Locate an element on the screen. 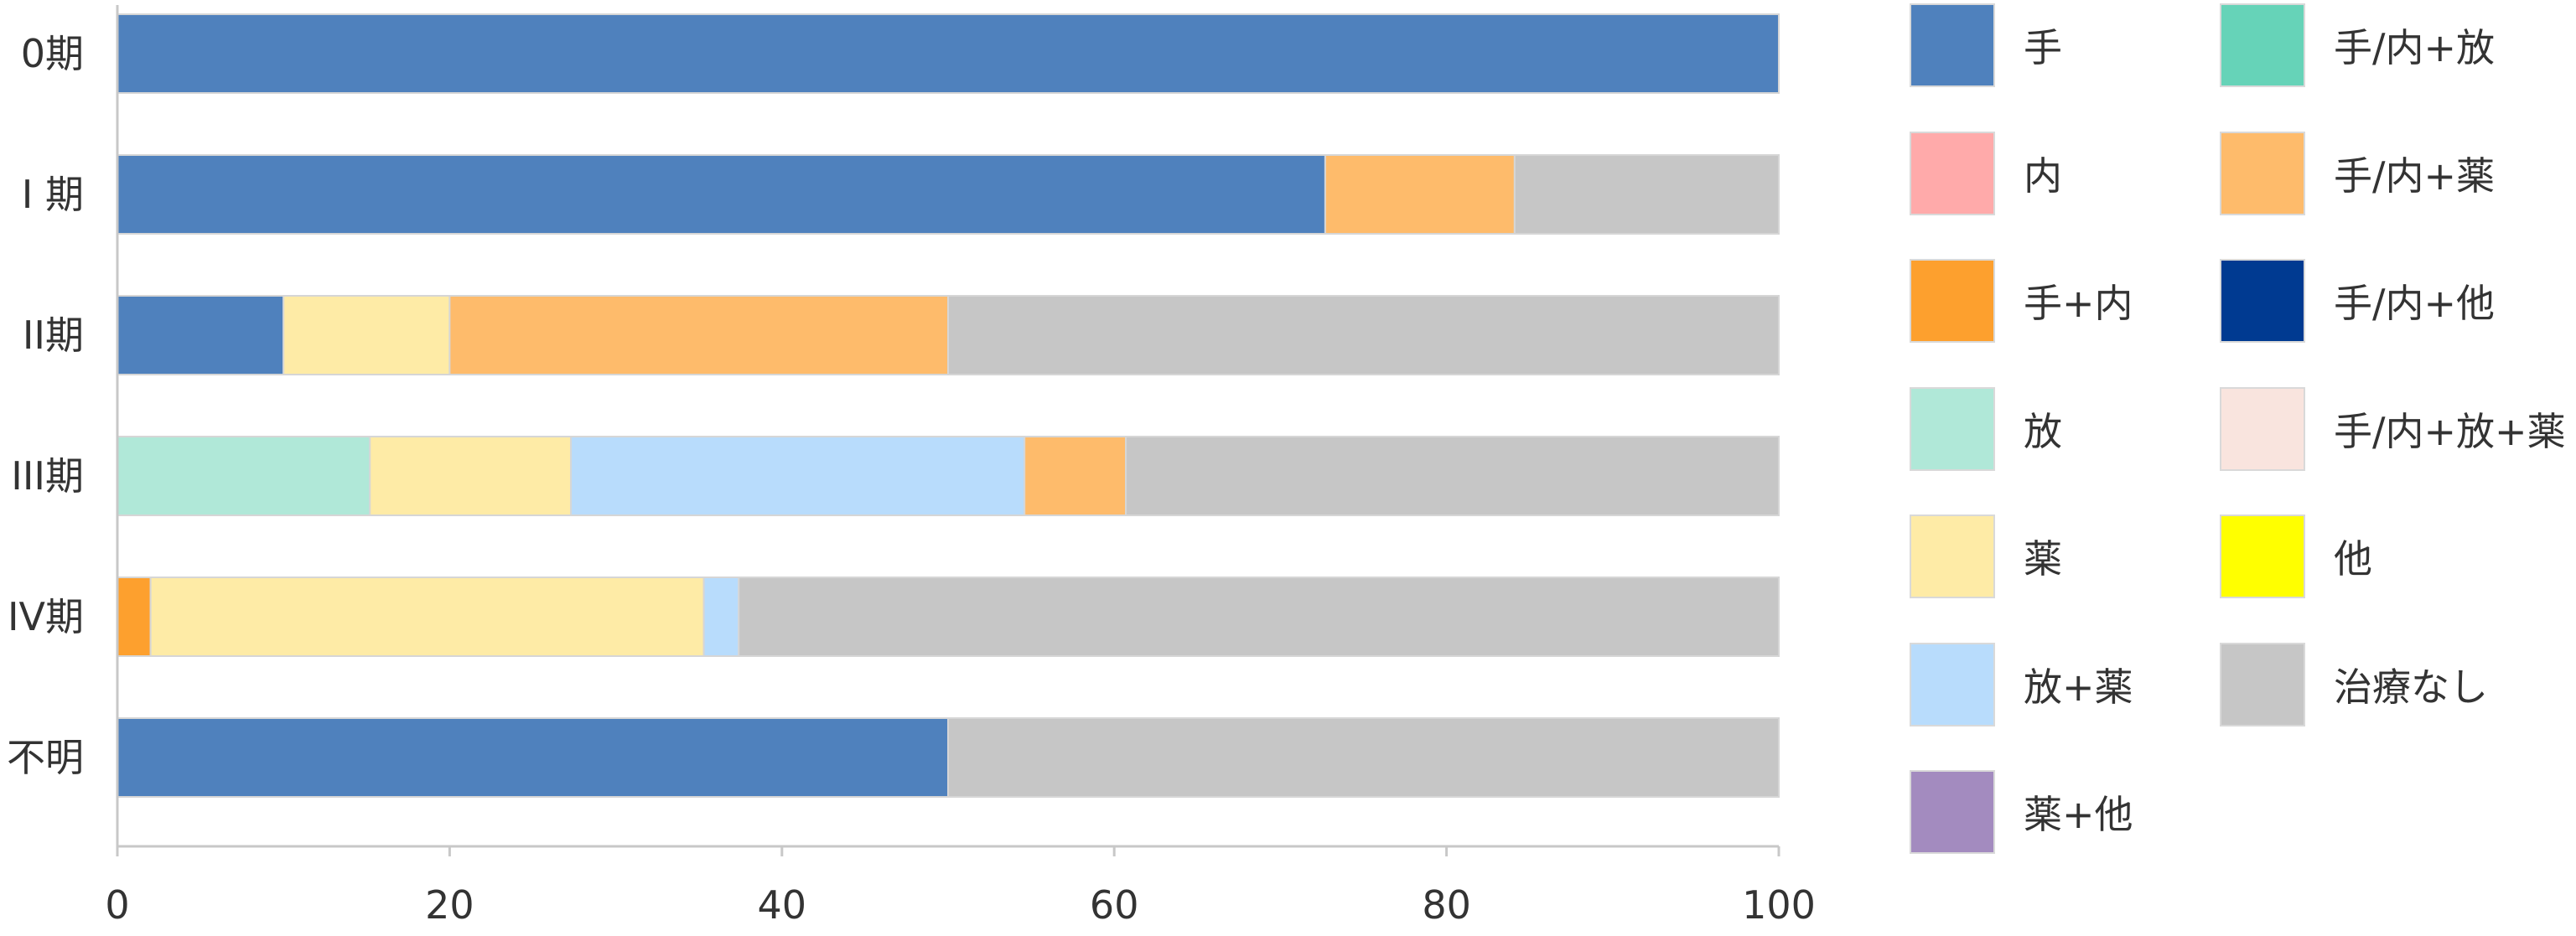 Image resolution: width=2576 pixels, height=936 pixels. y-category-label: I 期 is located at coordinates (53, 194).